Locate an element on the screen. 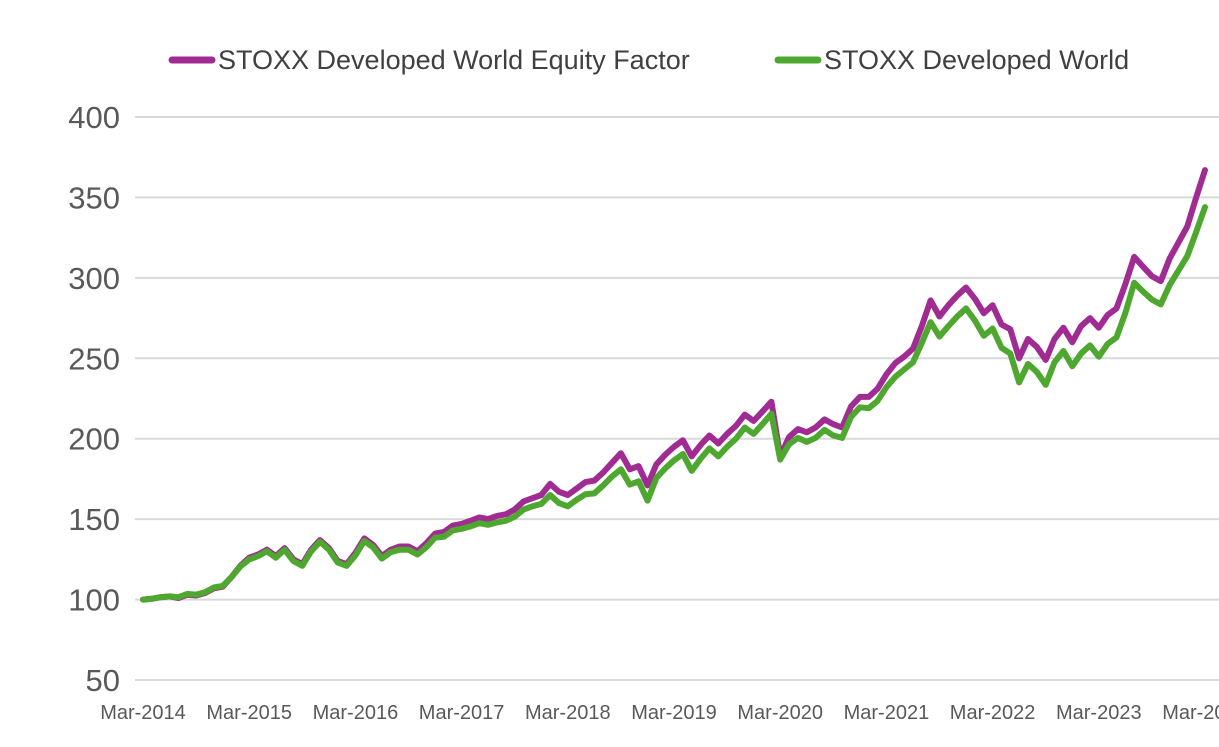 This screenshot has width=1219, height=747. y-tick-label-150: 150 is located at coordinates (94, 519).